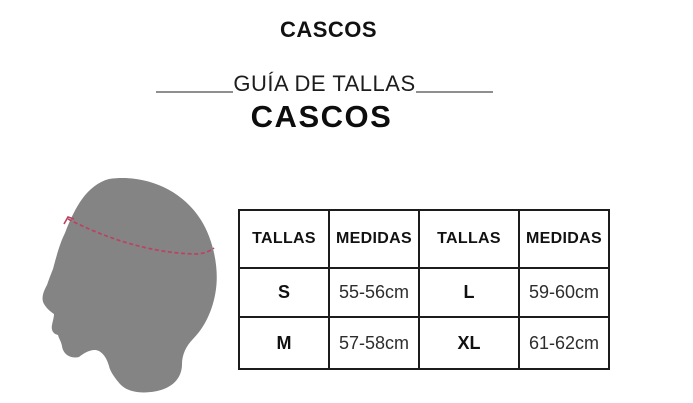 The width and height of the screenshot is (693, 403). Describe the element at coordinates (374, 239) in the screenshot. I see `col-header-medidas-1: MEDIDAS` at that location.